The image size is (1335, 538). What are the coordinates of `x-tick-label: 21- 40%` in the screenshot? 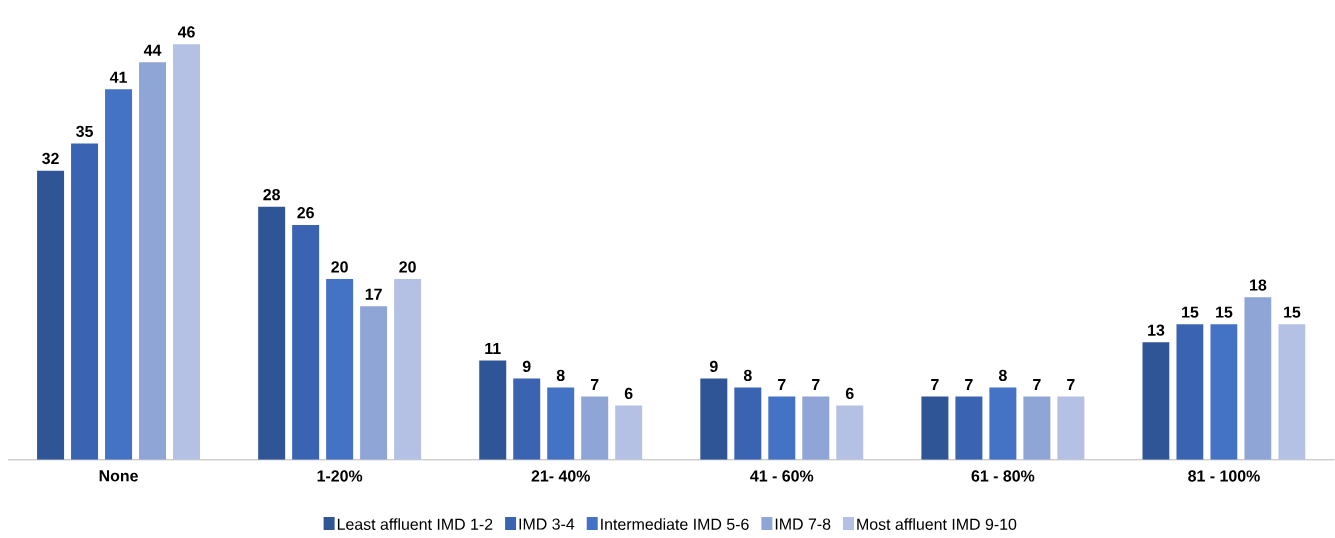 It's located at (560, 476).